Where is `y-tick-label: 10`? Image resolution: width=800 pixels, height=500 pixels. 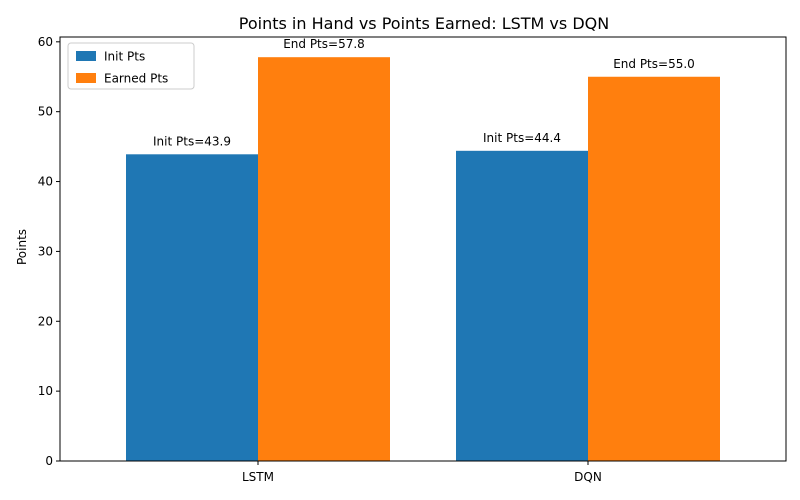 y-tick-label: 10 is located at coordinates (45, 391).